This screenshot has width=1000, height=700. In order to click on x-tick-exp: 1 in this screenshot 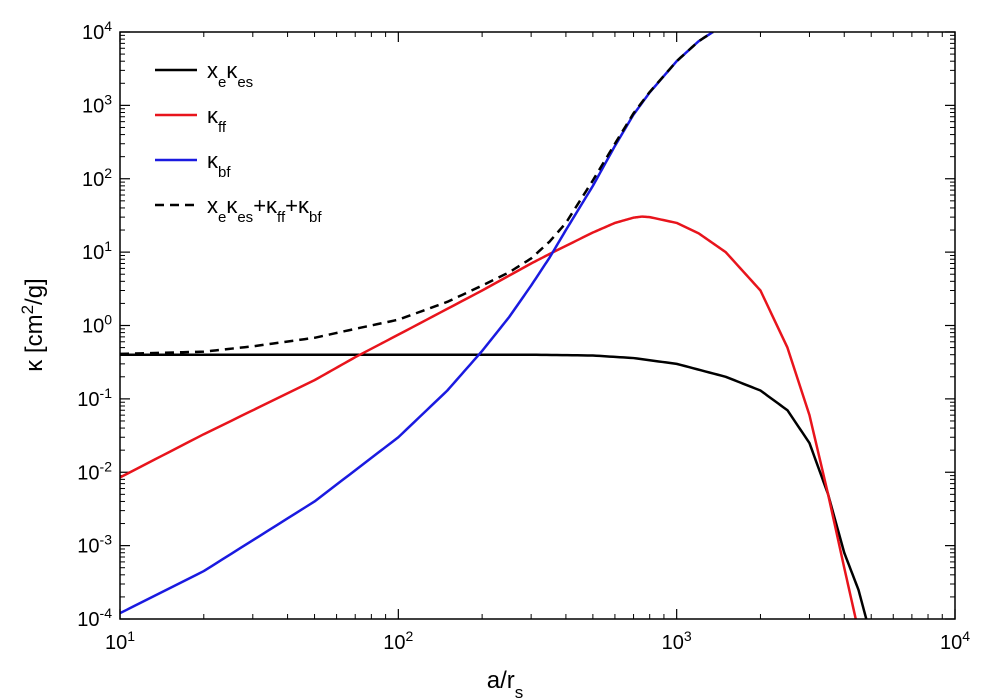, I will do `click(131, 636)`.